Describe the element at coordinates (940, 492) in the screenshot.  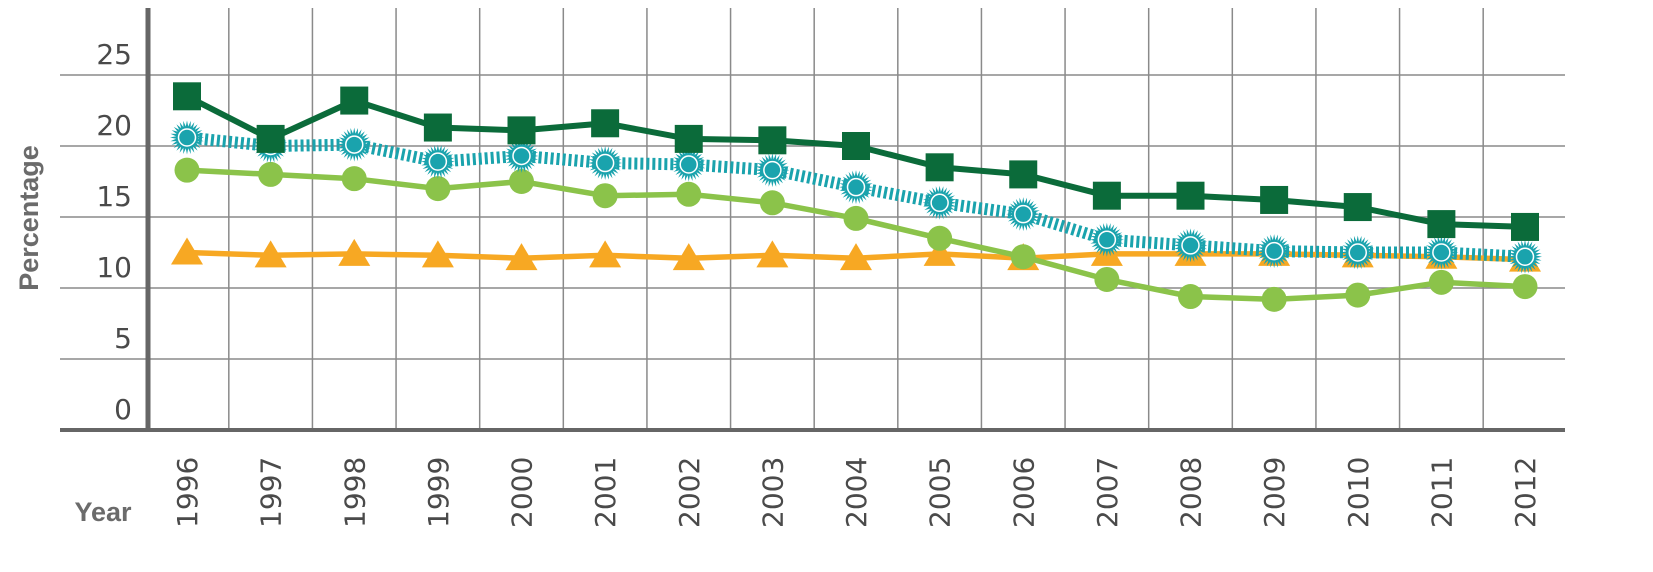
I see `x-tick-label: 2005` at that location.